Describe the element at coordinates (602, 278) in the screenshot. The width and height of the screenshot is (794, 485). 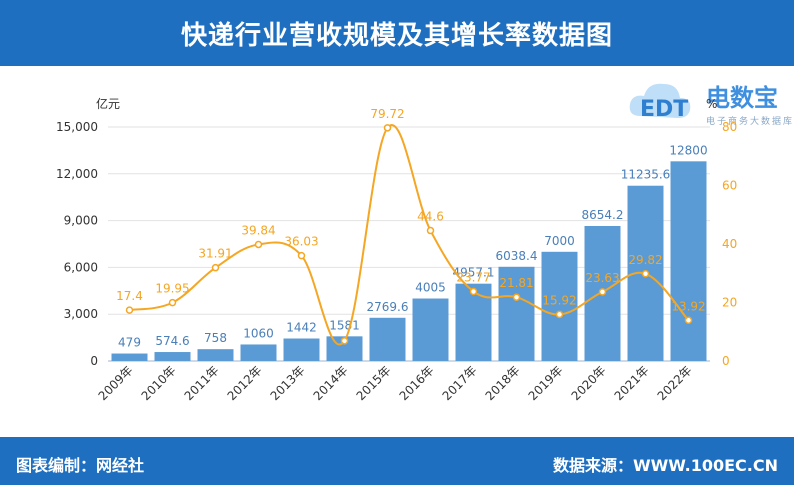
I see `growth-value-label: 23.63` at that location.